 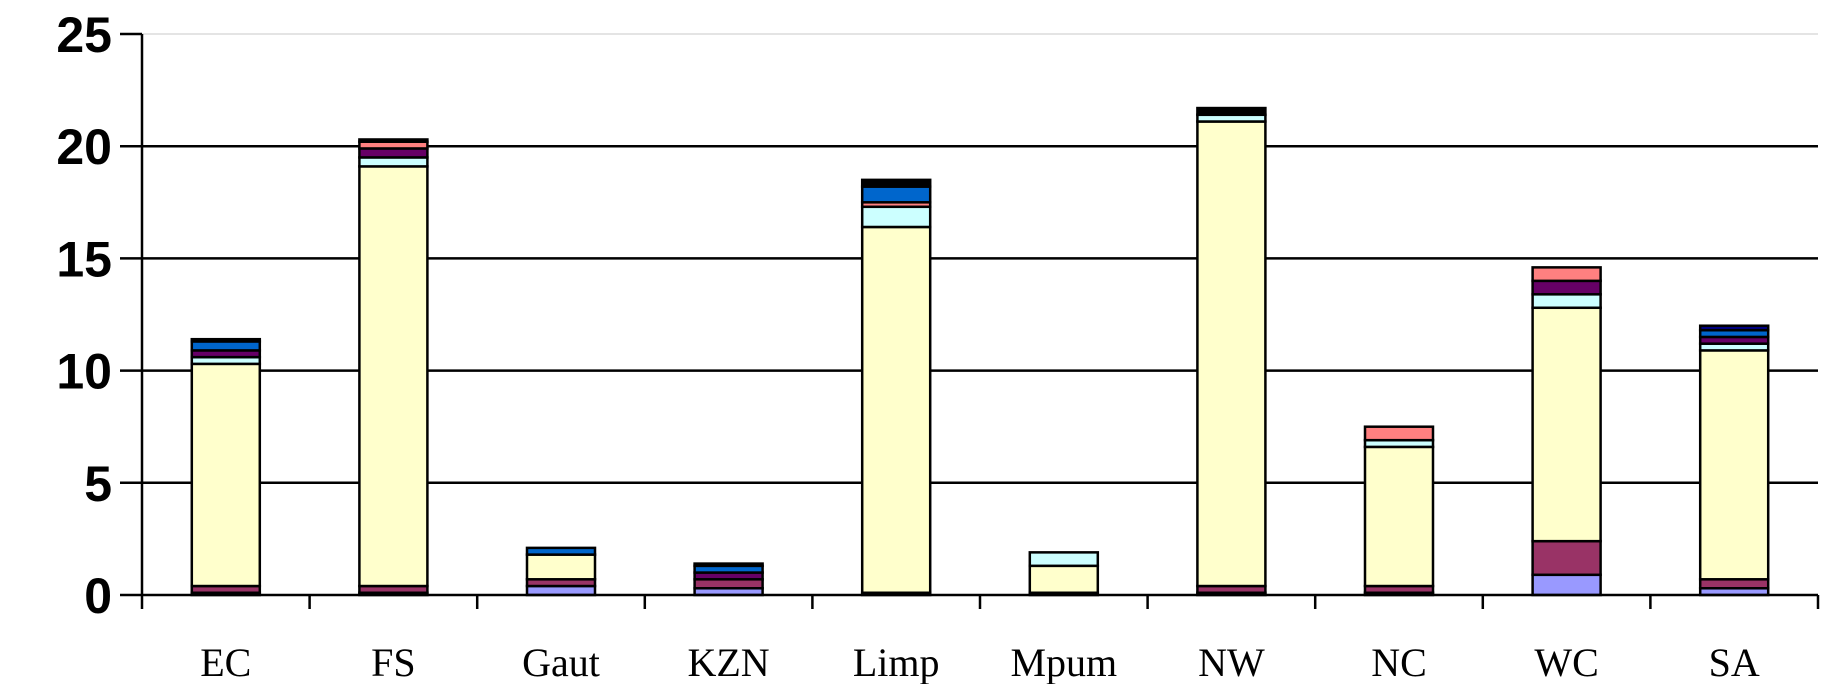 I want to click on bar-stack-gaut, so click(x=561, y=571).